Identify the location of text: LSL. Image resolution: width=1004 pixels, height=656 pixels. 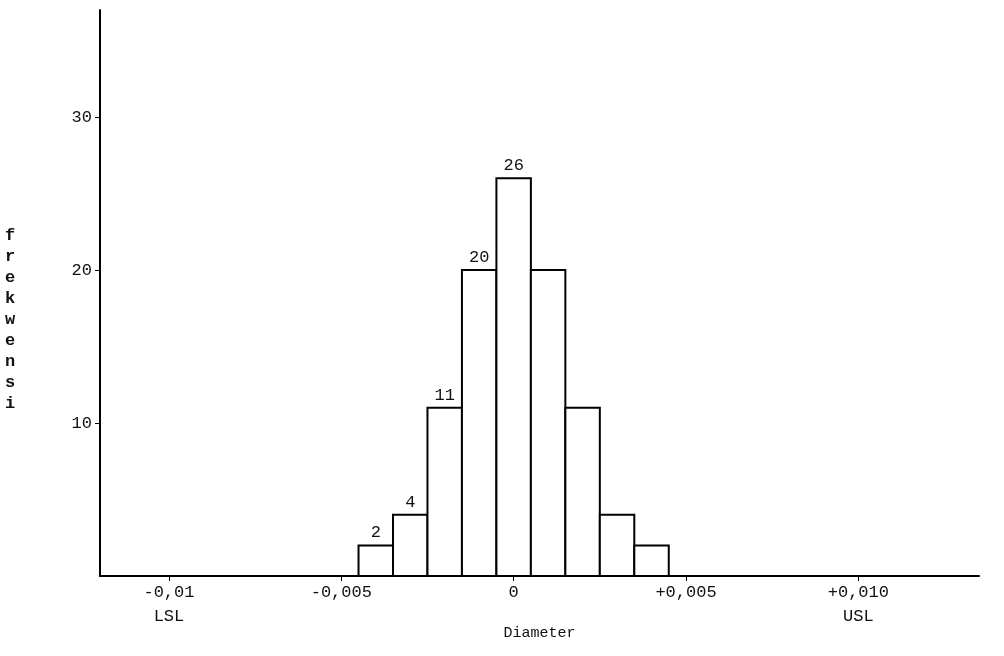
(169, 616).